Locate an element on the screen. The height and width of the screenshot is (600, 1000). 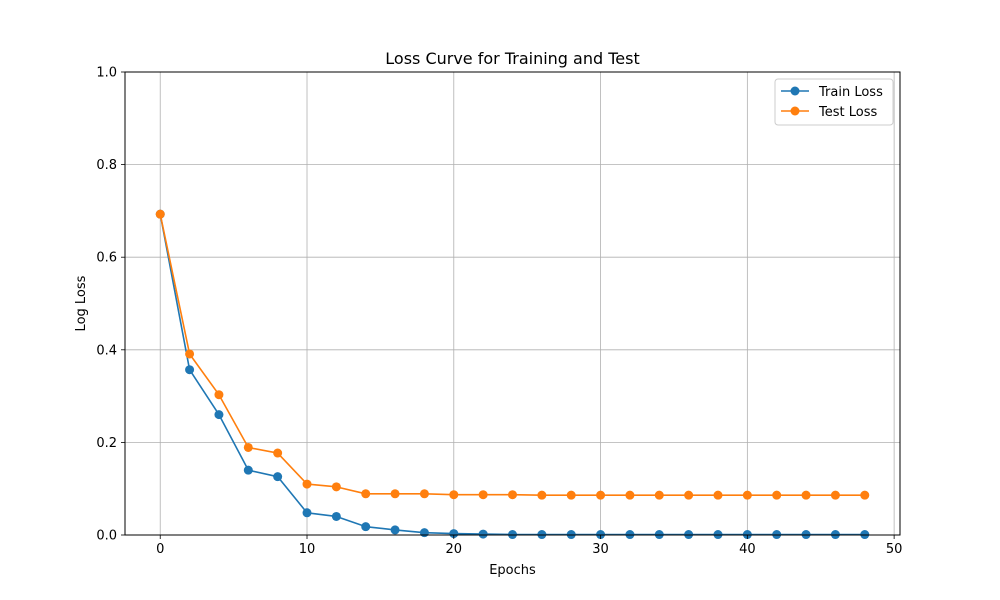
y-tick-label: 0.8 is located at coordinates (106, 165).